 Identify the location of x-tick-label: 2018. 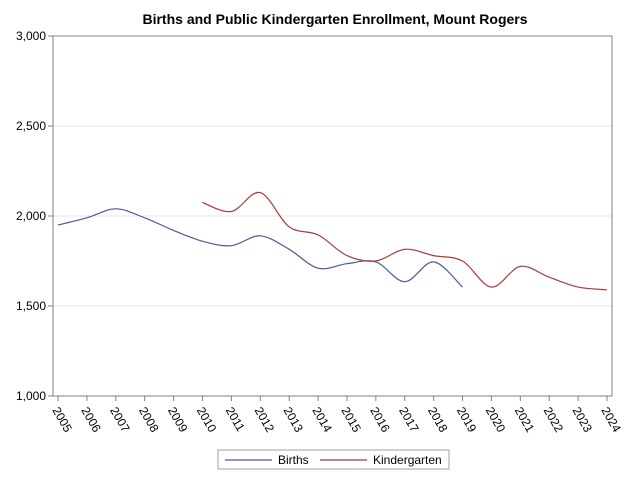
(438, 420).